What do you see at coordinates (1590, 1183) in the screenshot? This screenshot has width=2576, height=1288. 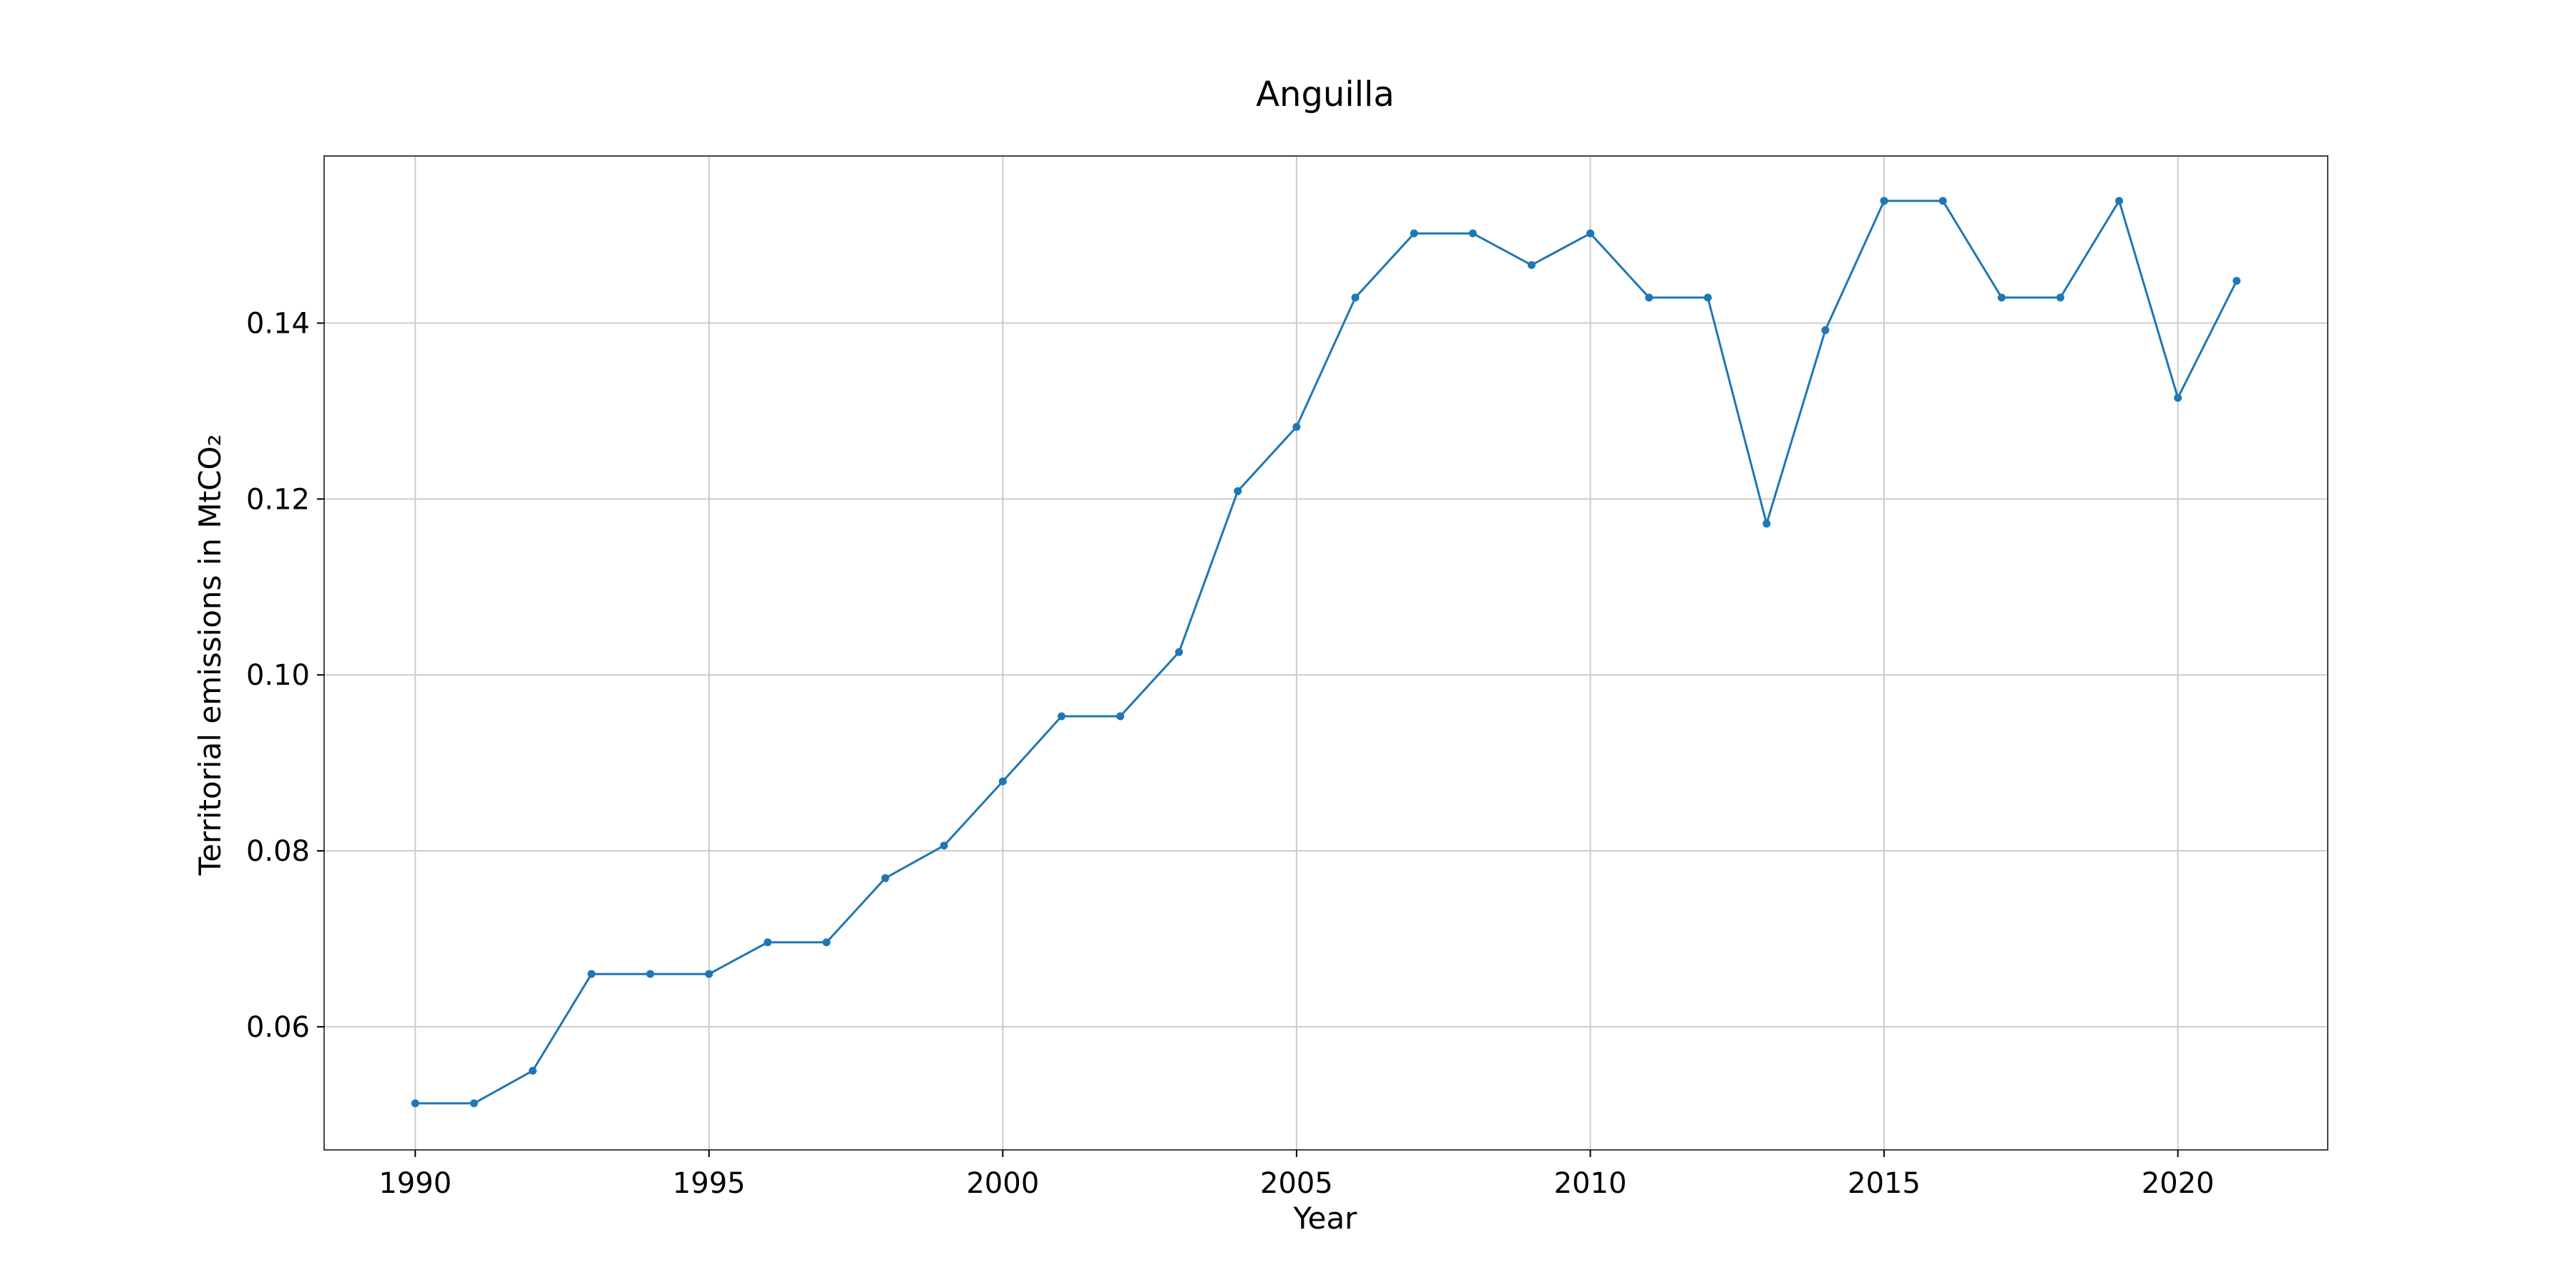 I see `x-tick-label: 2010` at bounding box center [1590, 1183].